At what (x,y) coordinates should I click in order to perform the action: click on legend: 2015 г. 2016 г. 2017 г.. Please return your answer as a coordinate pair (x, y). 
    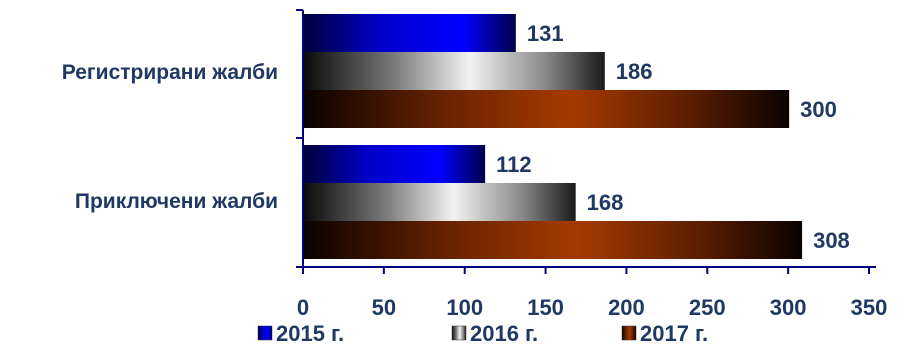
    Looking at the image, I should click on (482, 333).